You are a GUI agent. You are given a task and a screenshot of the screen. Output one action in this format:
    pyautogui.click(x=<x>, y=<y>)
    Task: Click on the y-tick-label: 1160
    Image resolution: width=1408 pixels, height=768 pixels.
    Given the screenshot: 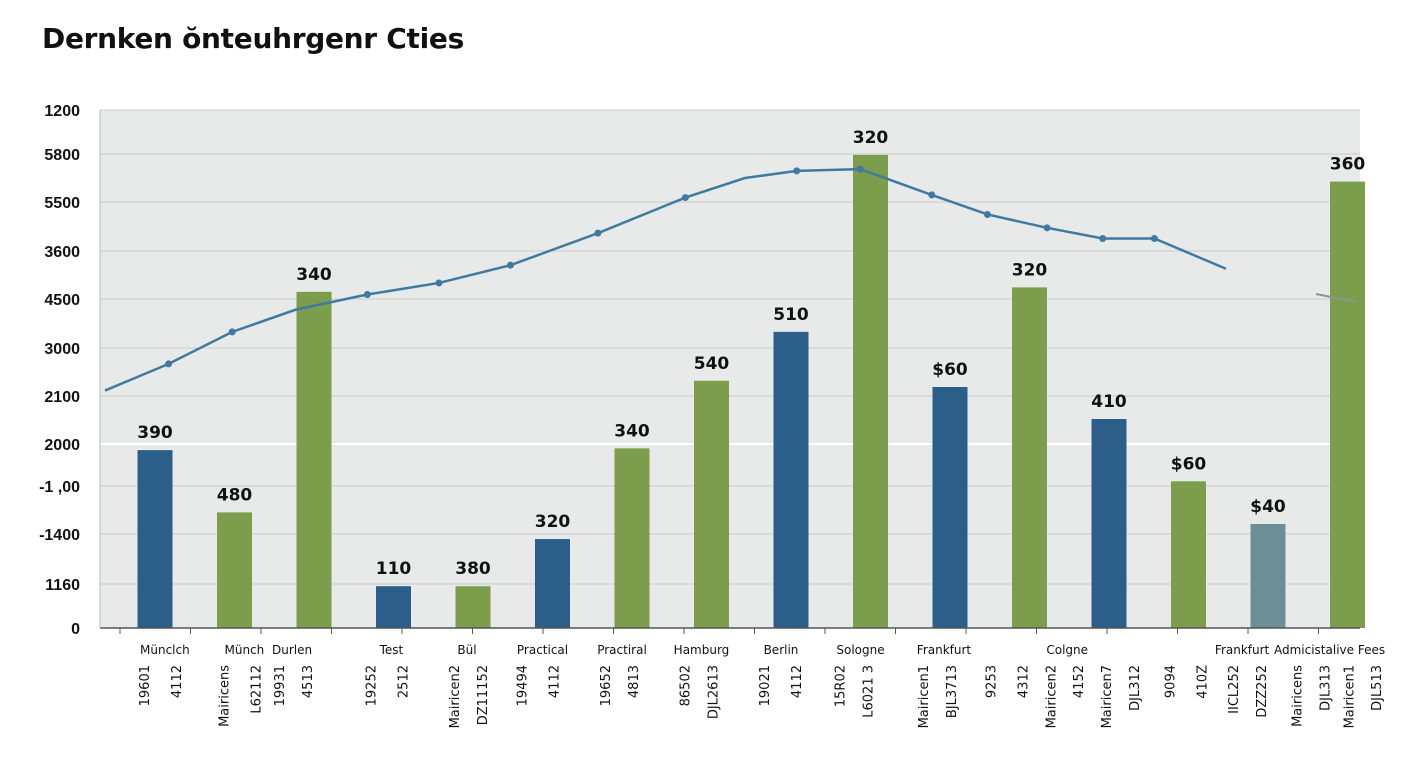 What is the action you would take?
    pyautogui.click(x=62, y=585)
    